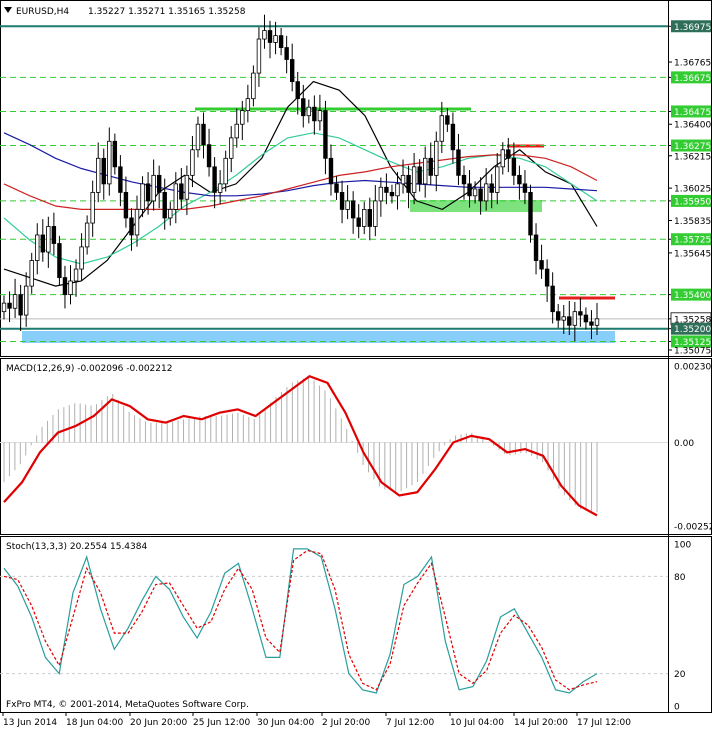 The image size is (712, 730). I want to click on time-label: 13 Jun 2014, so click(30, 723).